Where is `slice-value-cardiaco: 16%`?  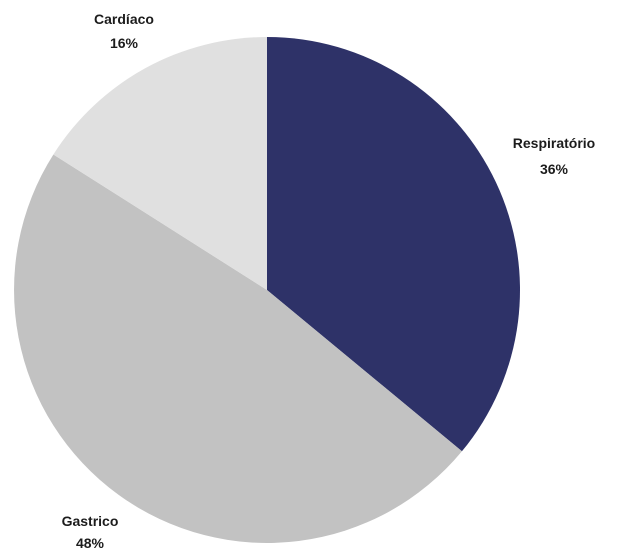 slice-value-cardiaco: 16% is located at coordinates (124, 43).